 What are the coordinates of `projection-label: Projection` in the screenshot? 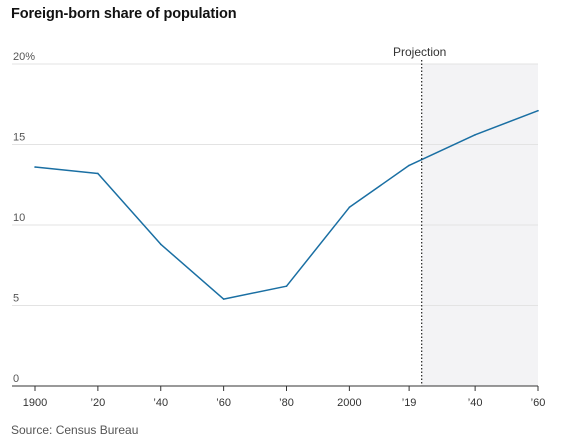 It's located at (419, 52).